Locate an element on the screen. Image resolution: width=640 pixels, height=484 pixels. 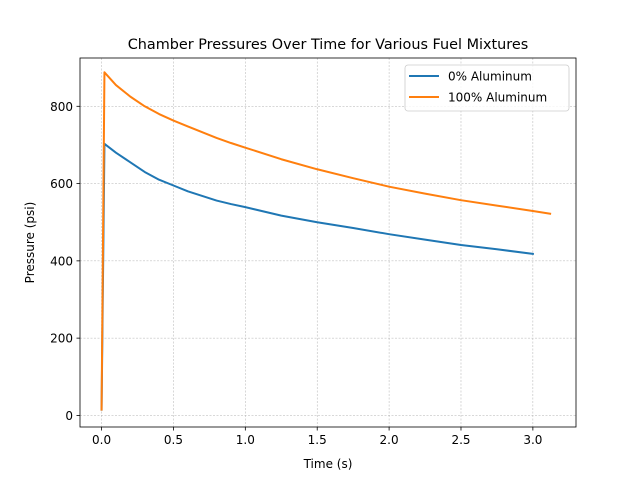
legend-label-2: 100% Aluminum is located at coordinates (497, 98).